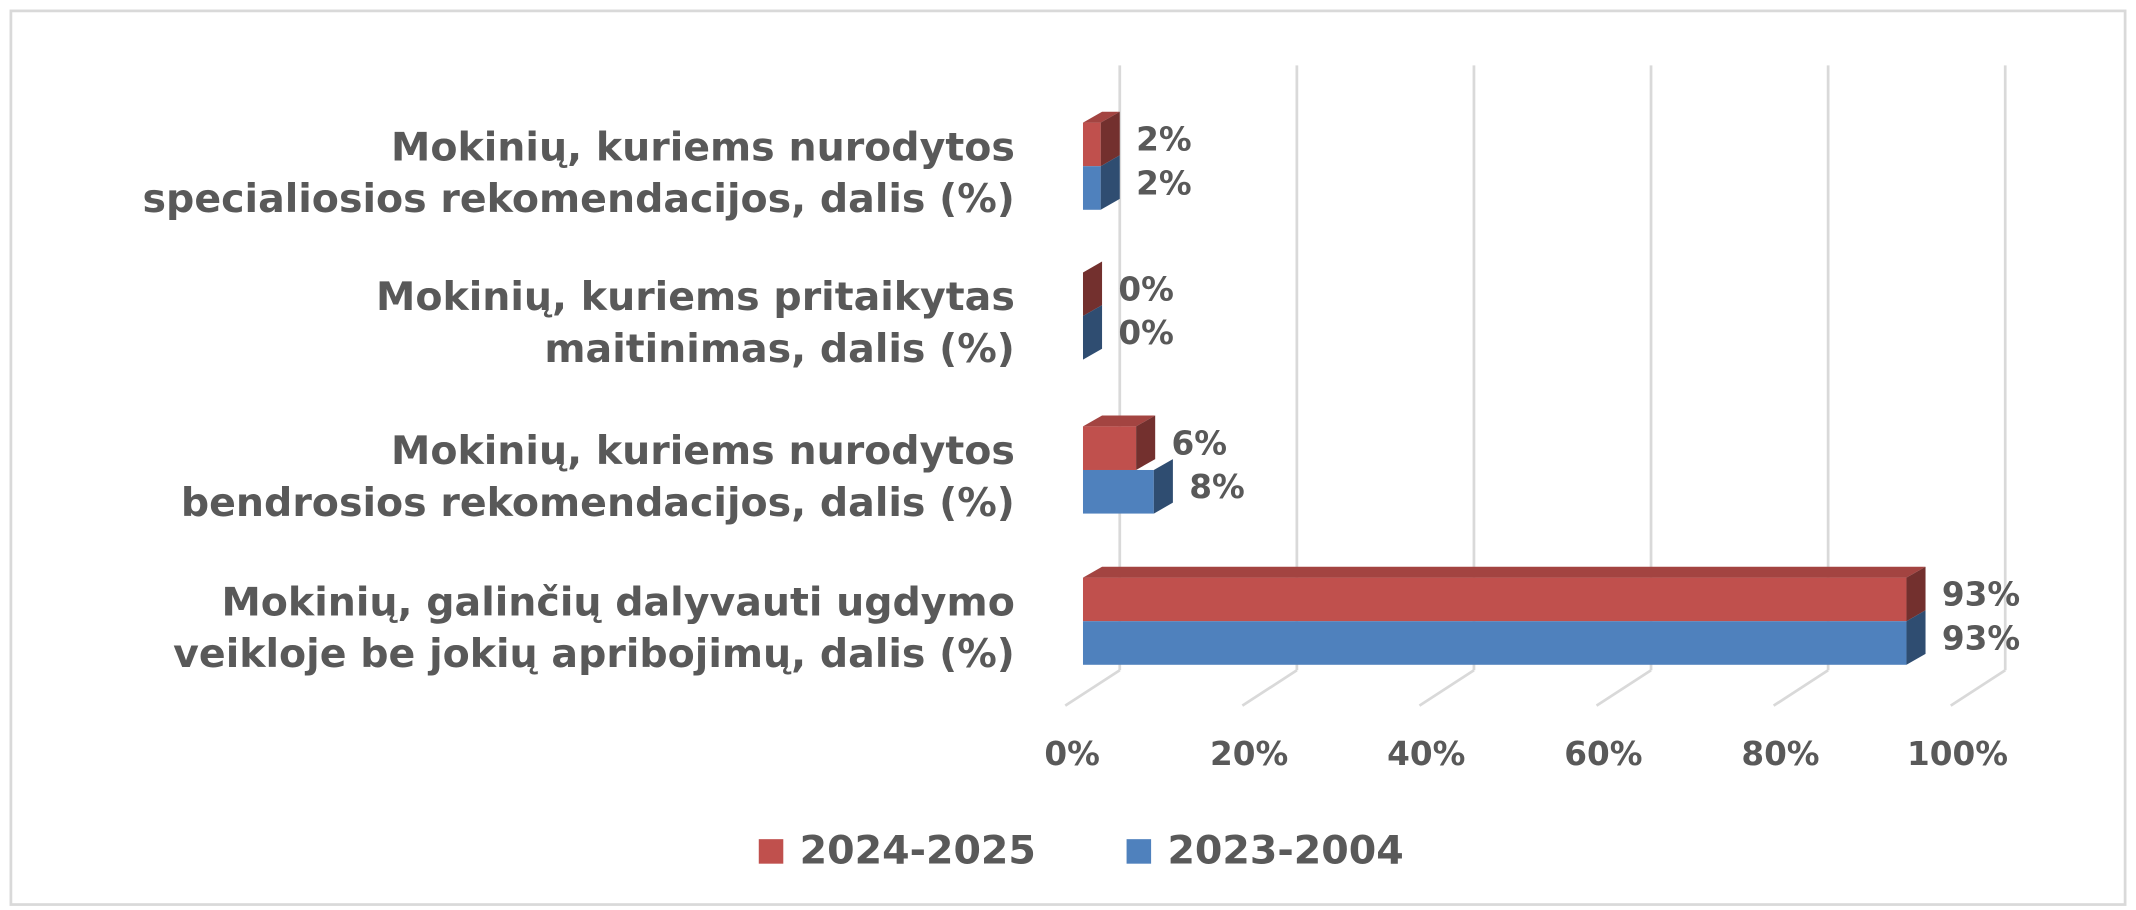  Describe the element at coordinates (1071, 754) in the screenshot. I see `x-tick-label: 0%` at that location.